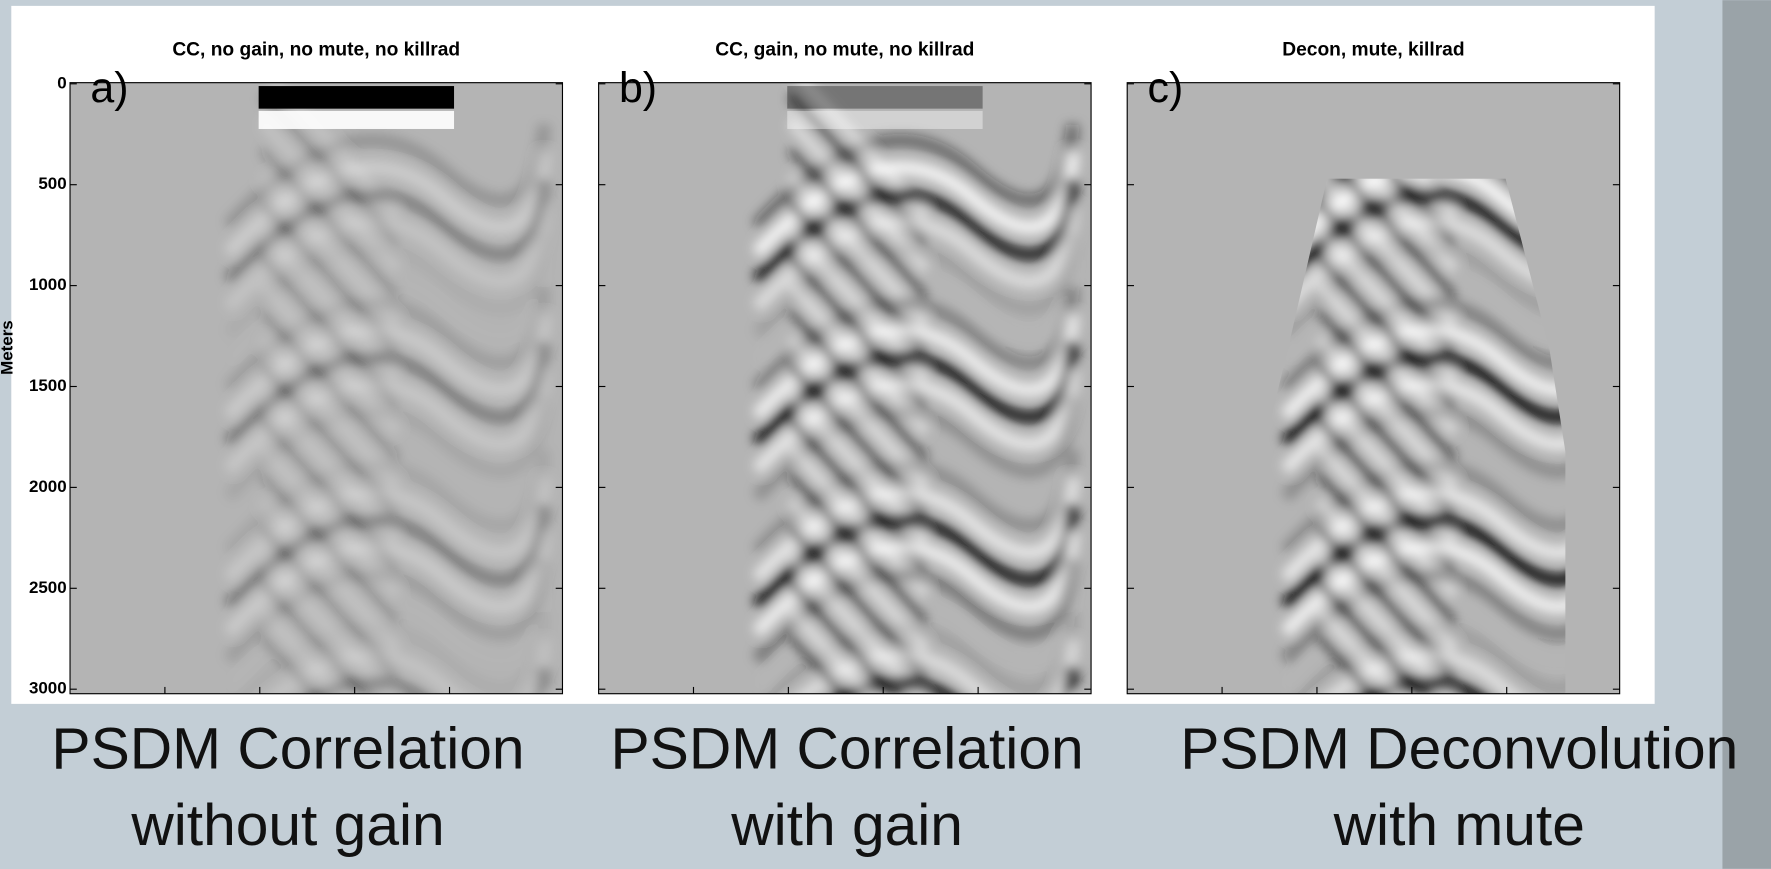 This screenshot has height=869, width=1771. I want to click on y-tick-label: 2500, so click(48, 587).